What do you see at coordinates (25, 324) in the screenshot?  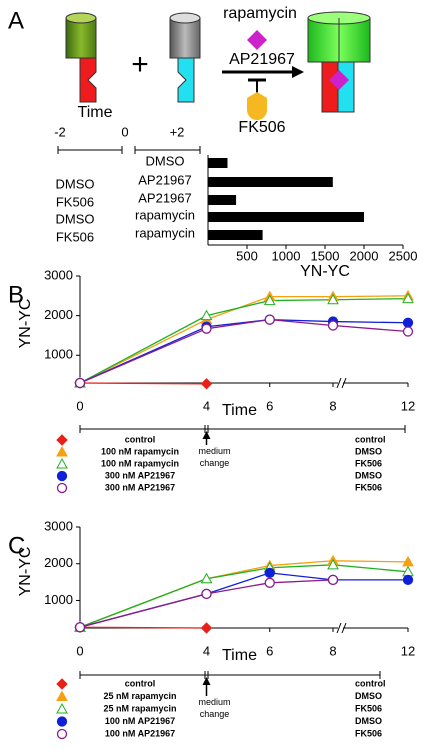 I see `y-axis-label: YN-YC` at bounding box center [25, 324].